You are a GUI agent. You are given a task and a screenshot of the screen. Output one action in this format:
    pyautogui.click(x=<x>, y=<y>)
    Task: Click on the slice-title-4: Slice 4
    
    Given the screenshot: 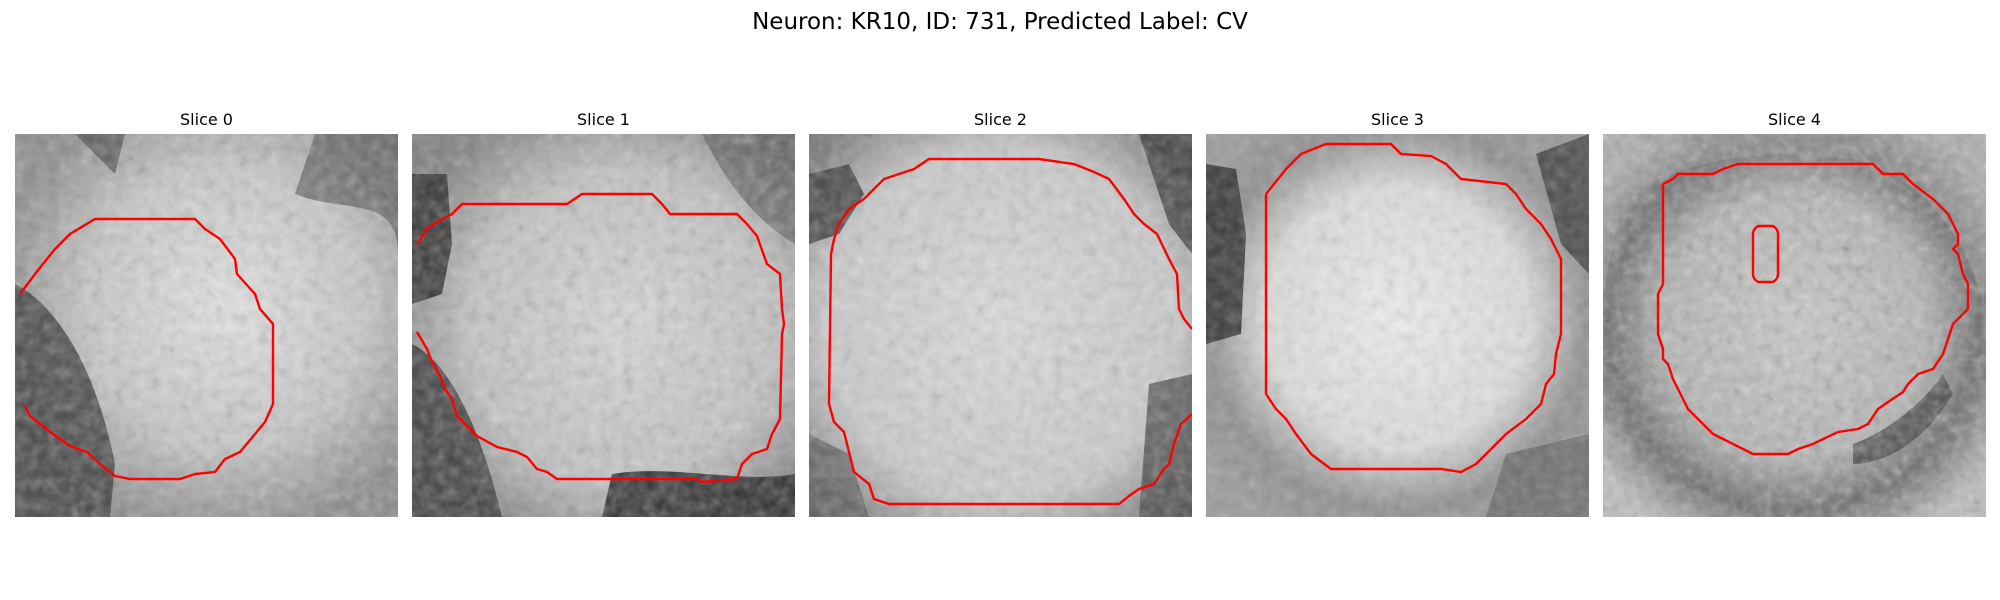 What is the action you would take?
    pyautogui.click(x=1794, y=119)
    